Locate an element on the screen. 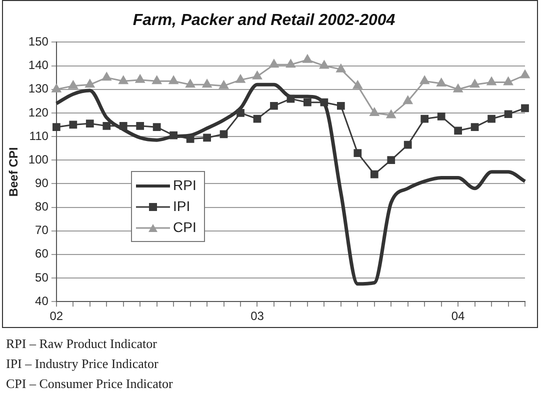  text: RPI – Raw Product Indicator is located at coordinates (82, 344).